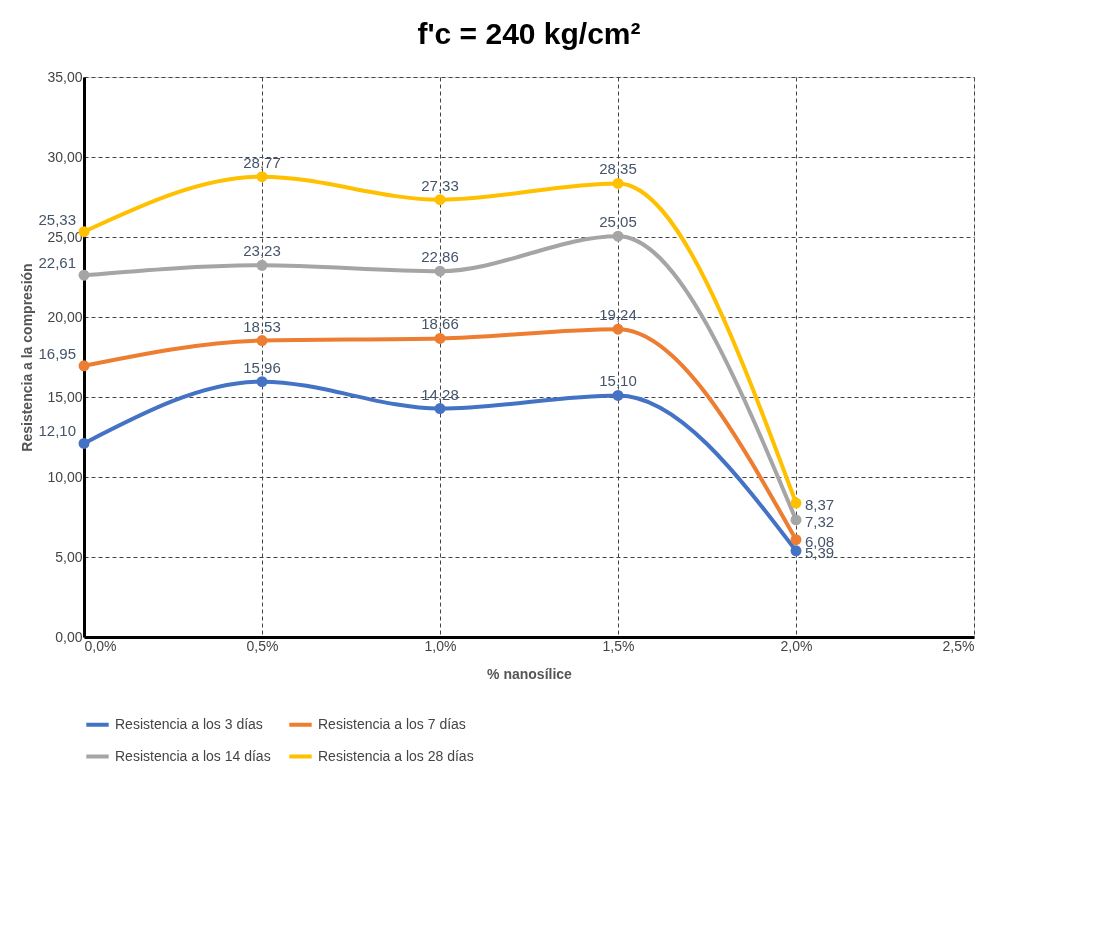  Describe the element at coordinates (69, 556) in the screenshot. I see `y-tick-label: 5,00` at that location.